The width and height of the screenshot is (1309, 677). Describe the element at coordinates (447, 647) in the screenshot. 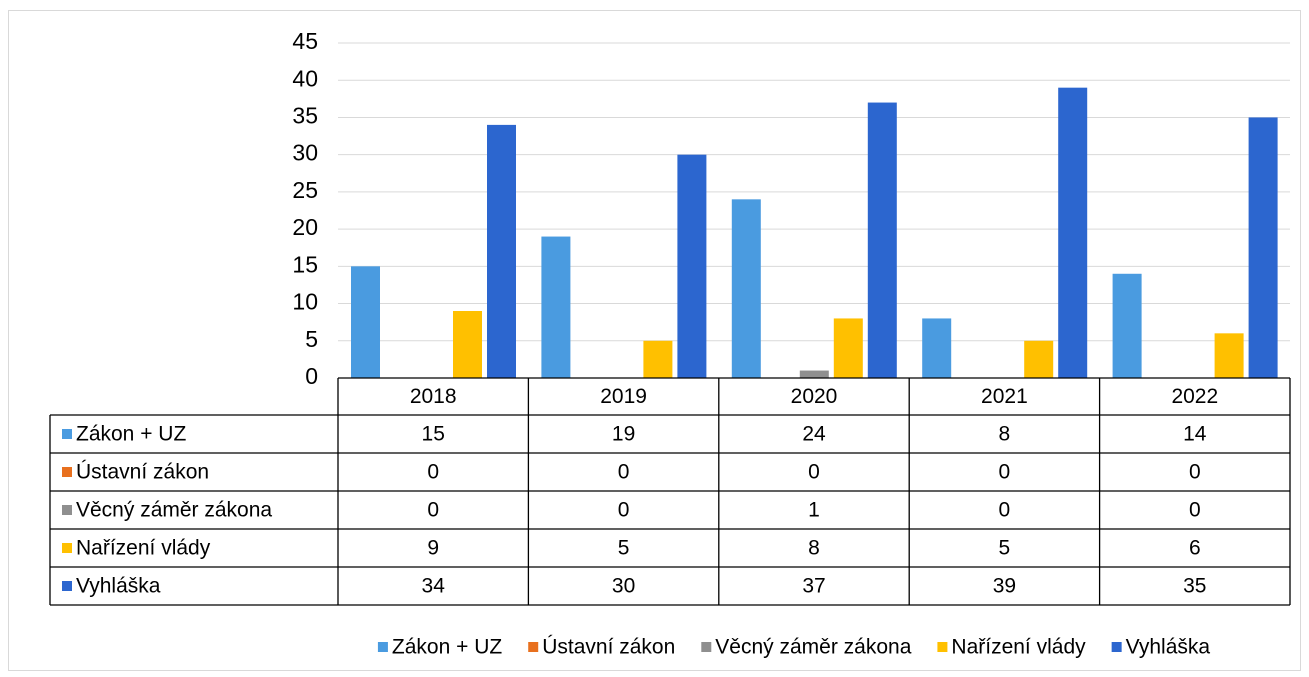

I see `legend-label: Zákon + UZ` at that location.